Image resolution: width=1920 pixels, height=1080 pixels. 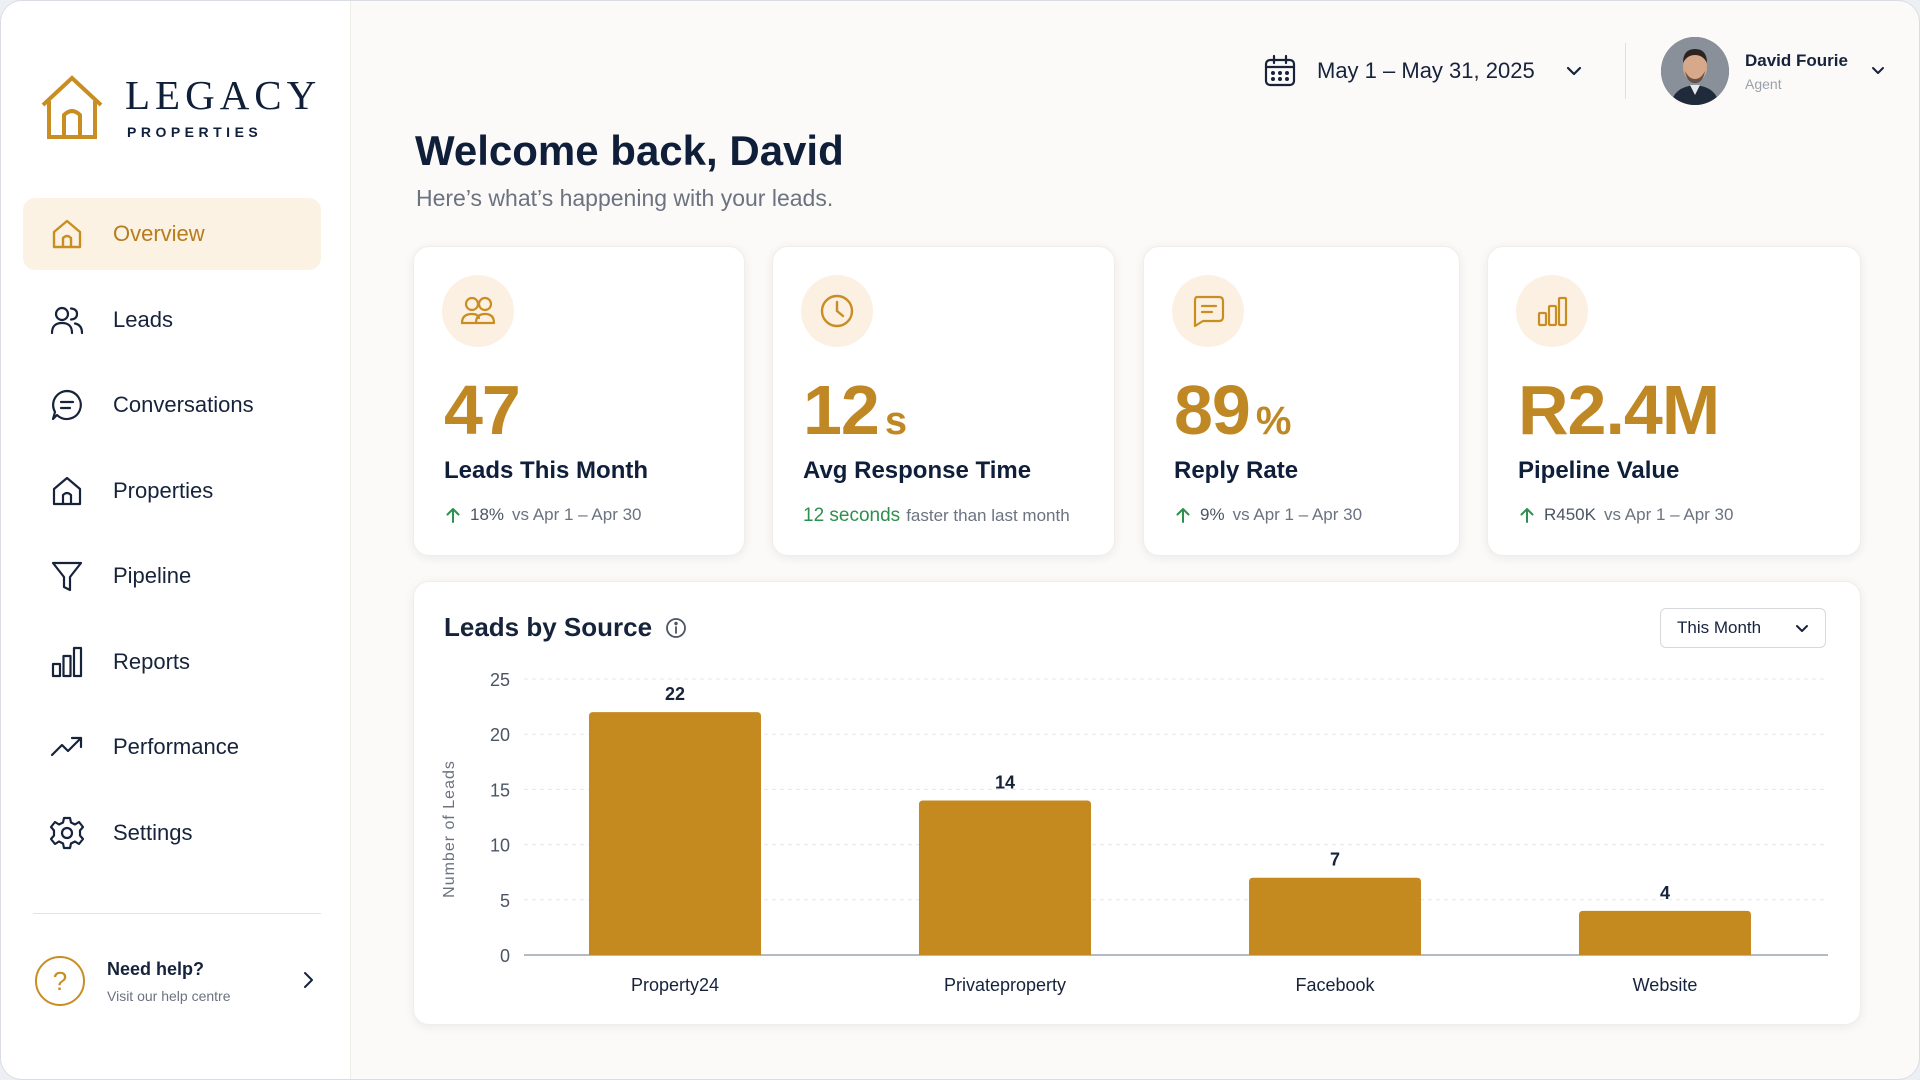 I want to click on sidebar-item-settings: Settings, so click(x=172, y=833).